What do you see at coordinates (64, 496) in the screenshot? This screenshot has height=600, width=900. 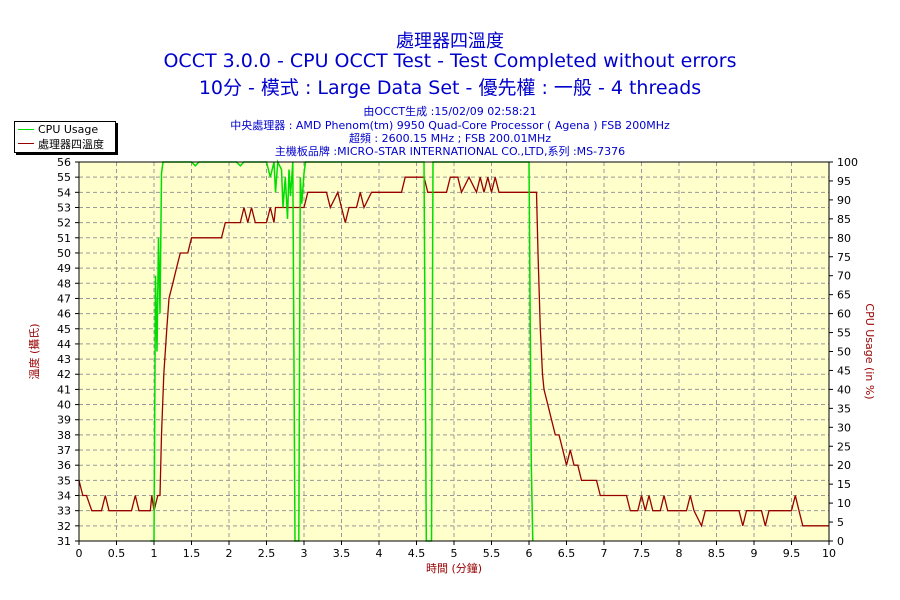 I see `y-left-tick-label: 34` at bounding box center [64, 496].